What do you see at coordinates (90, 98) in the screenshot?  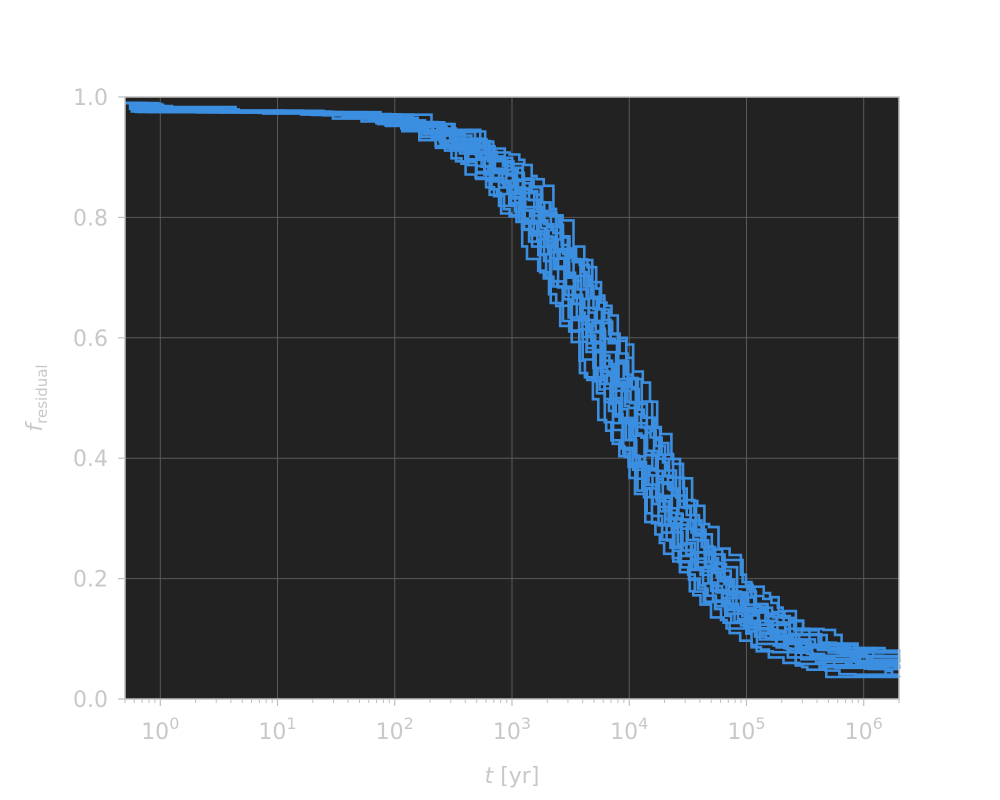 I see `y-tick-label: 1.0` at bounding box center [90, 98].